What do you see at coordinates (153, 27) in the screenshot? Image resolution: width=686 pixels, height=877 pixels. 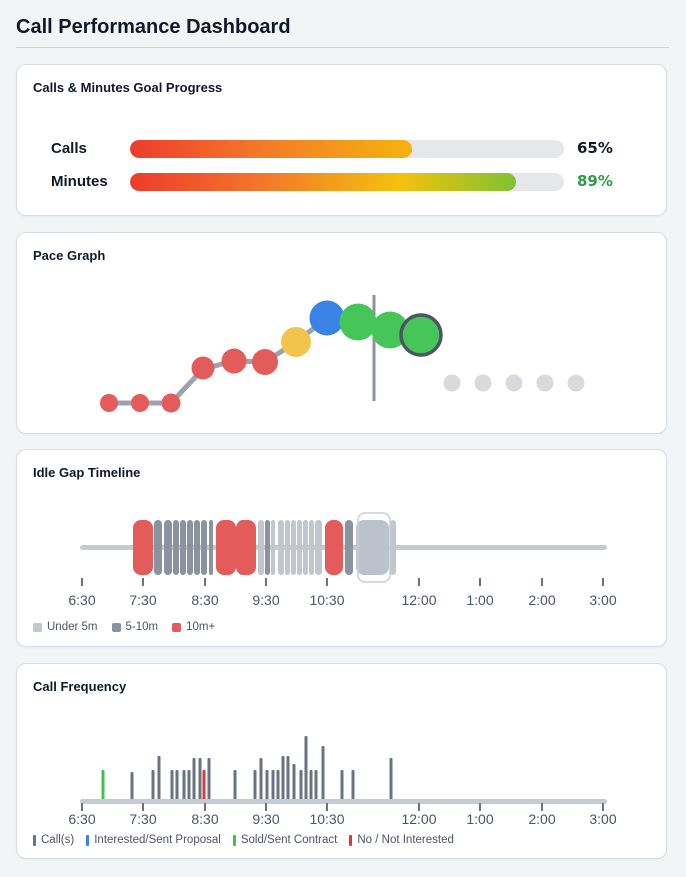 I see `page-title: Call Performance Dashboard` at bounding box center [153, 27].